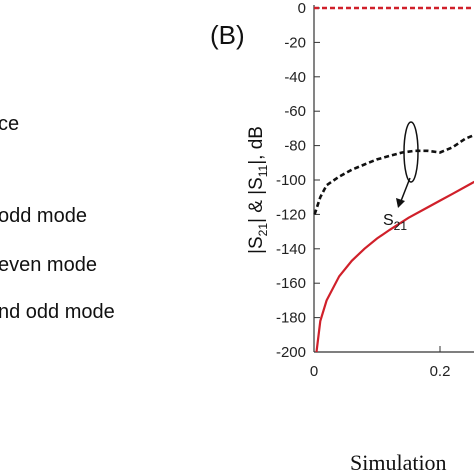  Describe the element at coordinates (295, 77) in the screenshot. I see `y-tick-label: -40` at that location.